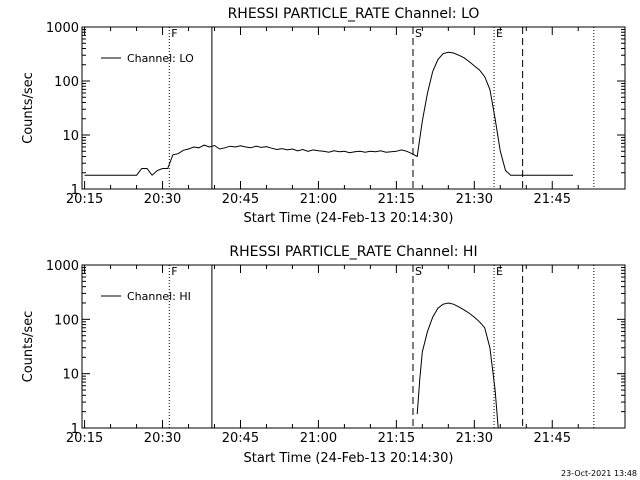 The height and width of the screenshot is (480, 640). What do you see at coordinates (159, 296) in the screenshot?
I see `legend-label: Channel: HI` at bounding box center [159, 296].